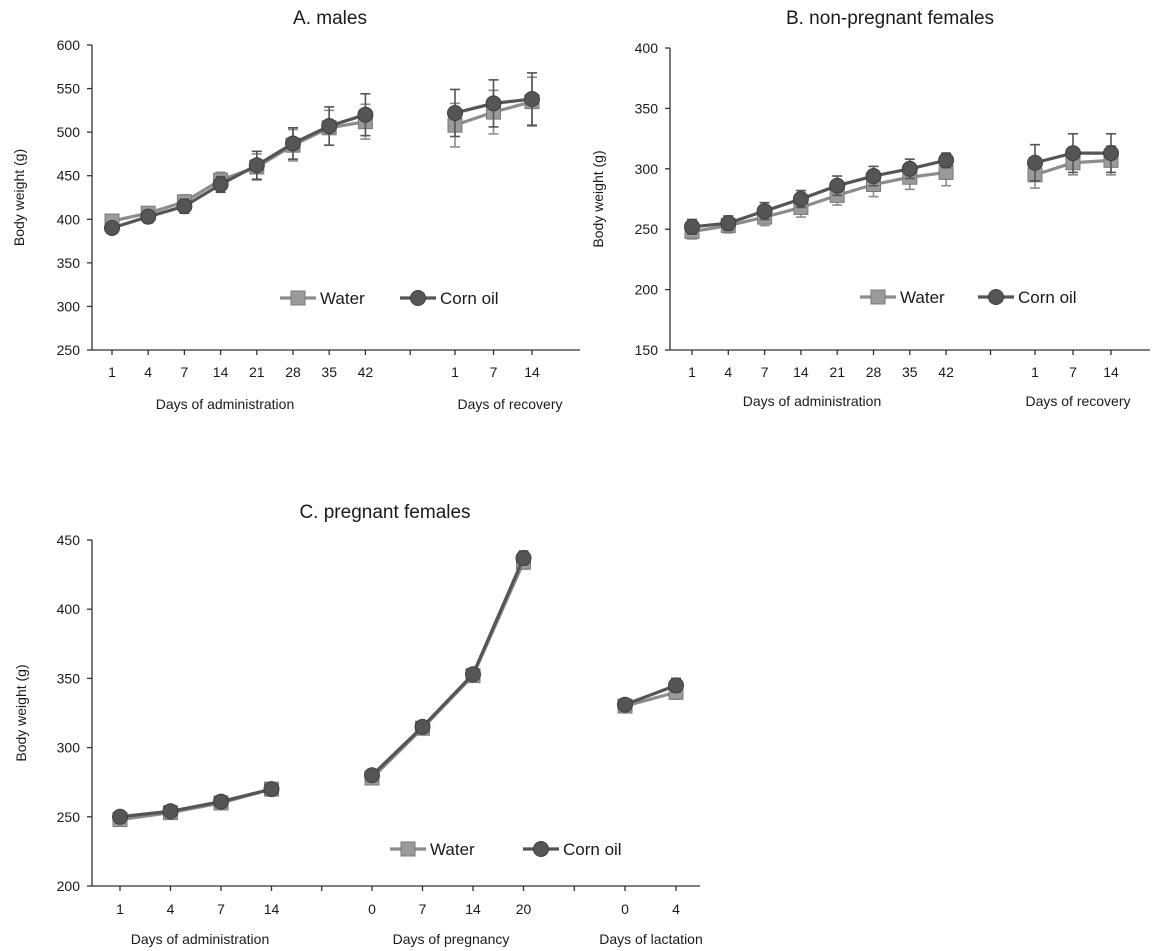  I want to click on chart-title: A. males, so click(330, 18).